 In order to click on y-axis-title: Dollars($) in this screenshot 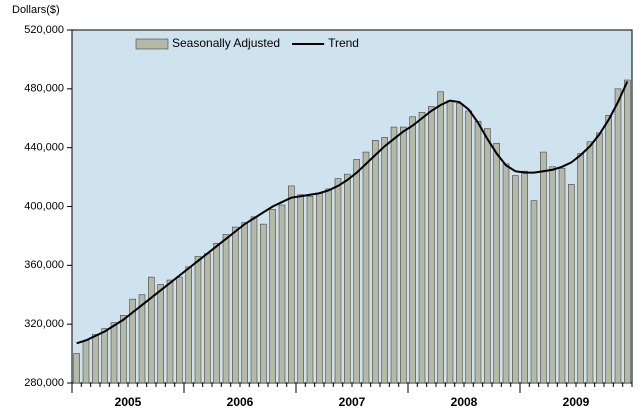, I will do `click(36, 10)`.